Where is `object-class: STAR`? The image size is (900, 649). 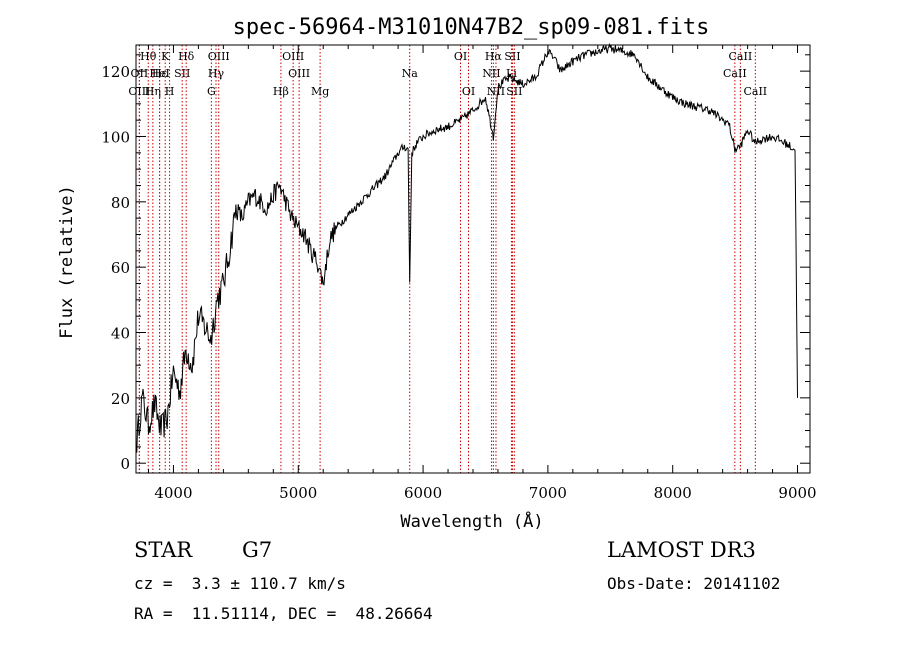 object-class: STAR is located at coordinates (163, 550).